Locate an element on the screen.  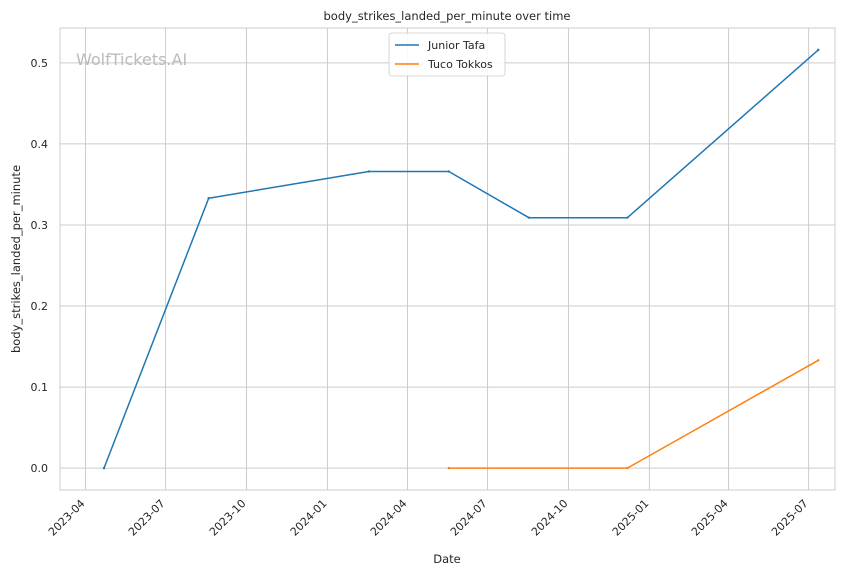
y-tick-label: 0.1 is located at coordinates (40, 387).